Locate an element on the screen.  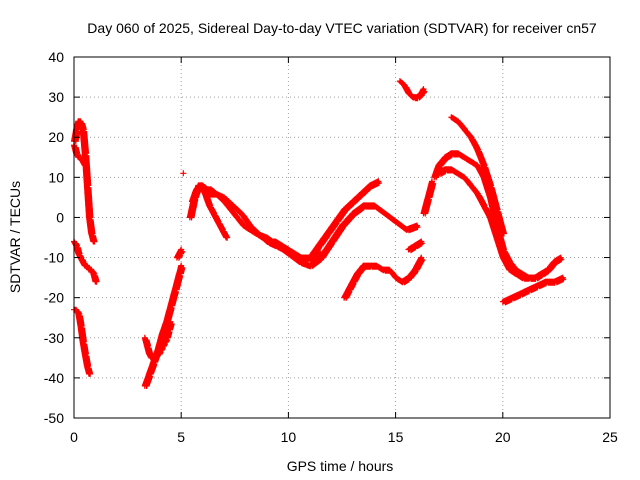
series-arc-g is located at coordinates (179, 253).